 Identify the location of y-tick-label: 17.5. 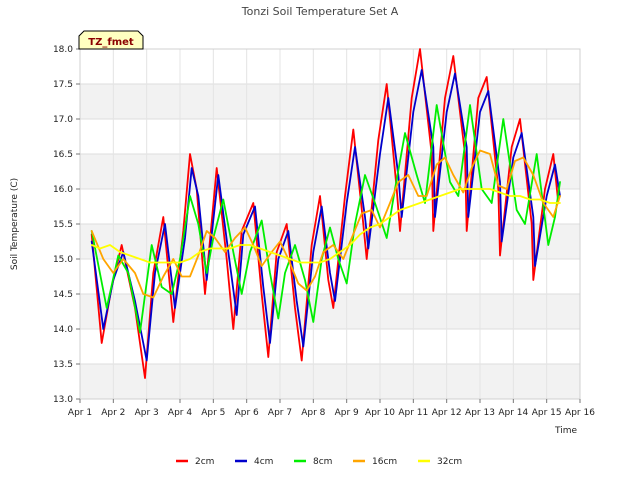
(63, 85).